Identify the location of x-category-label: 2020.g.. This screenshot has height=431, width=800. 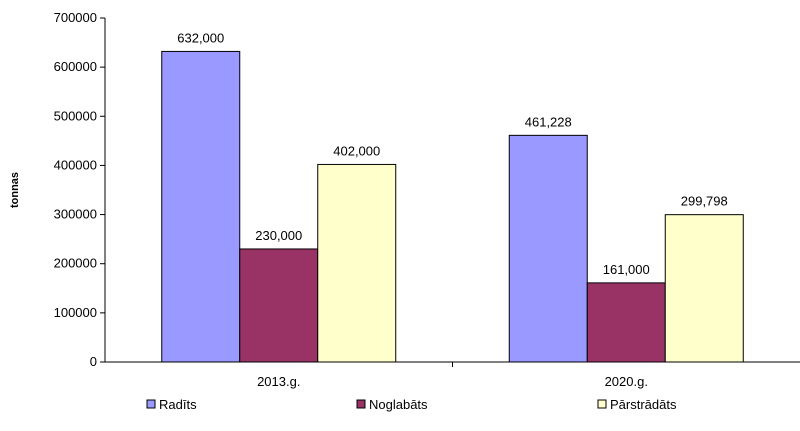
(626, 381).